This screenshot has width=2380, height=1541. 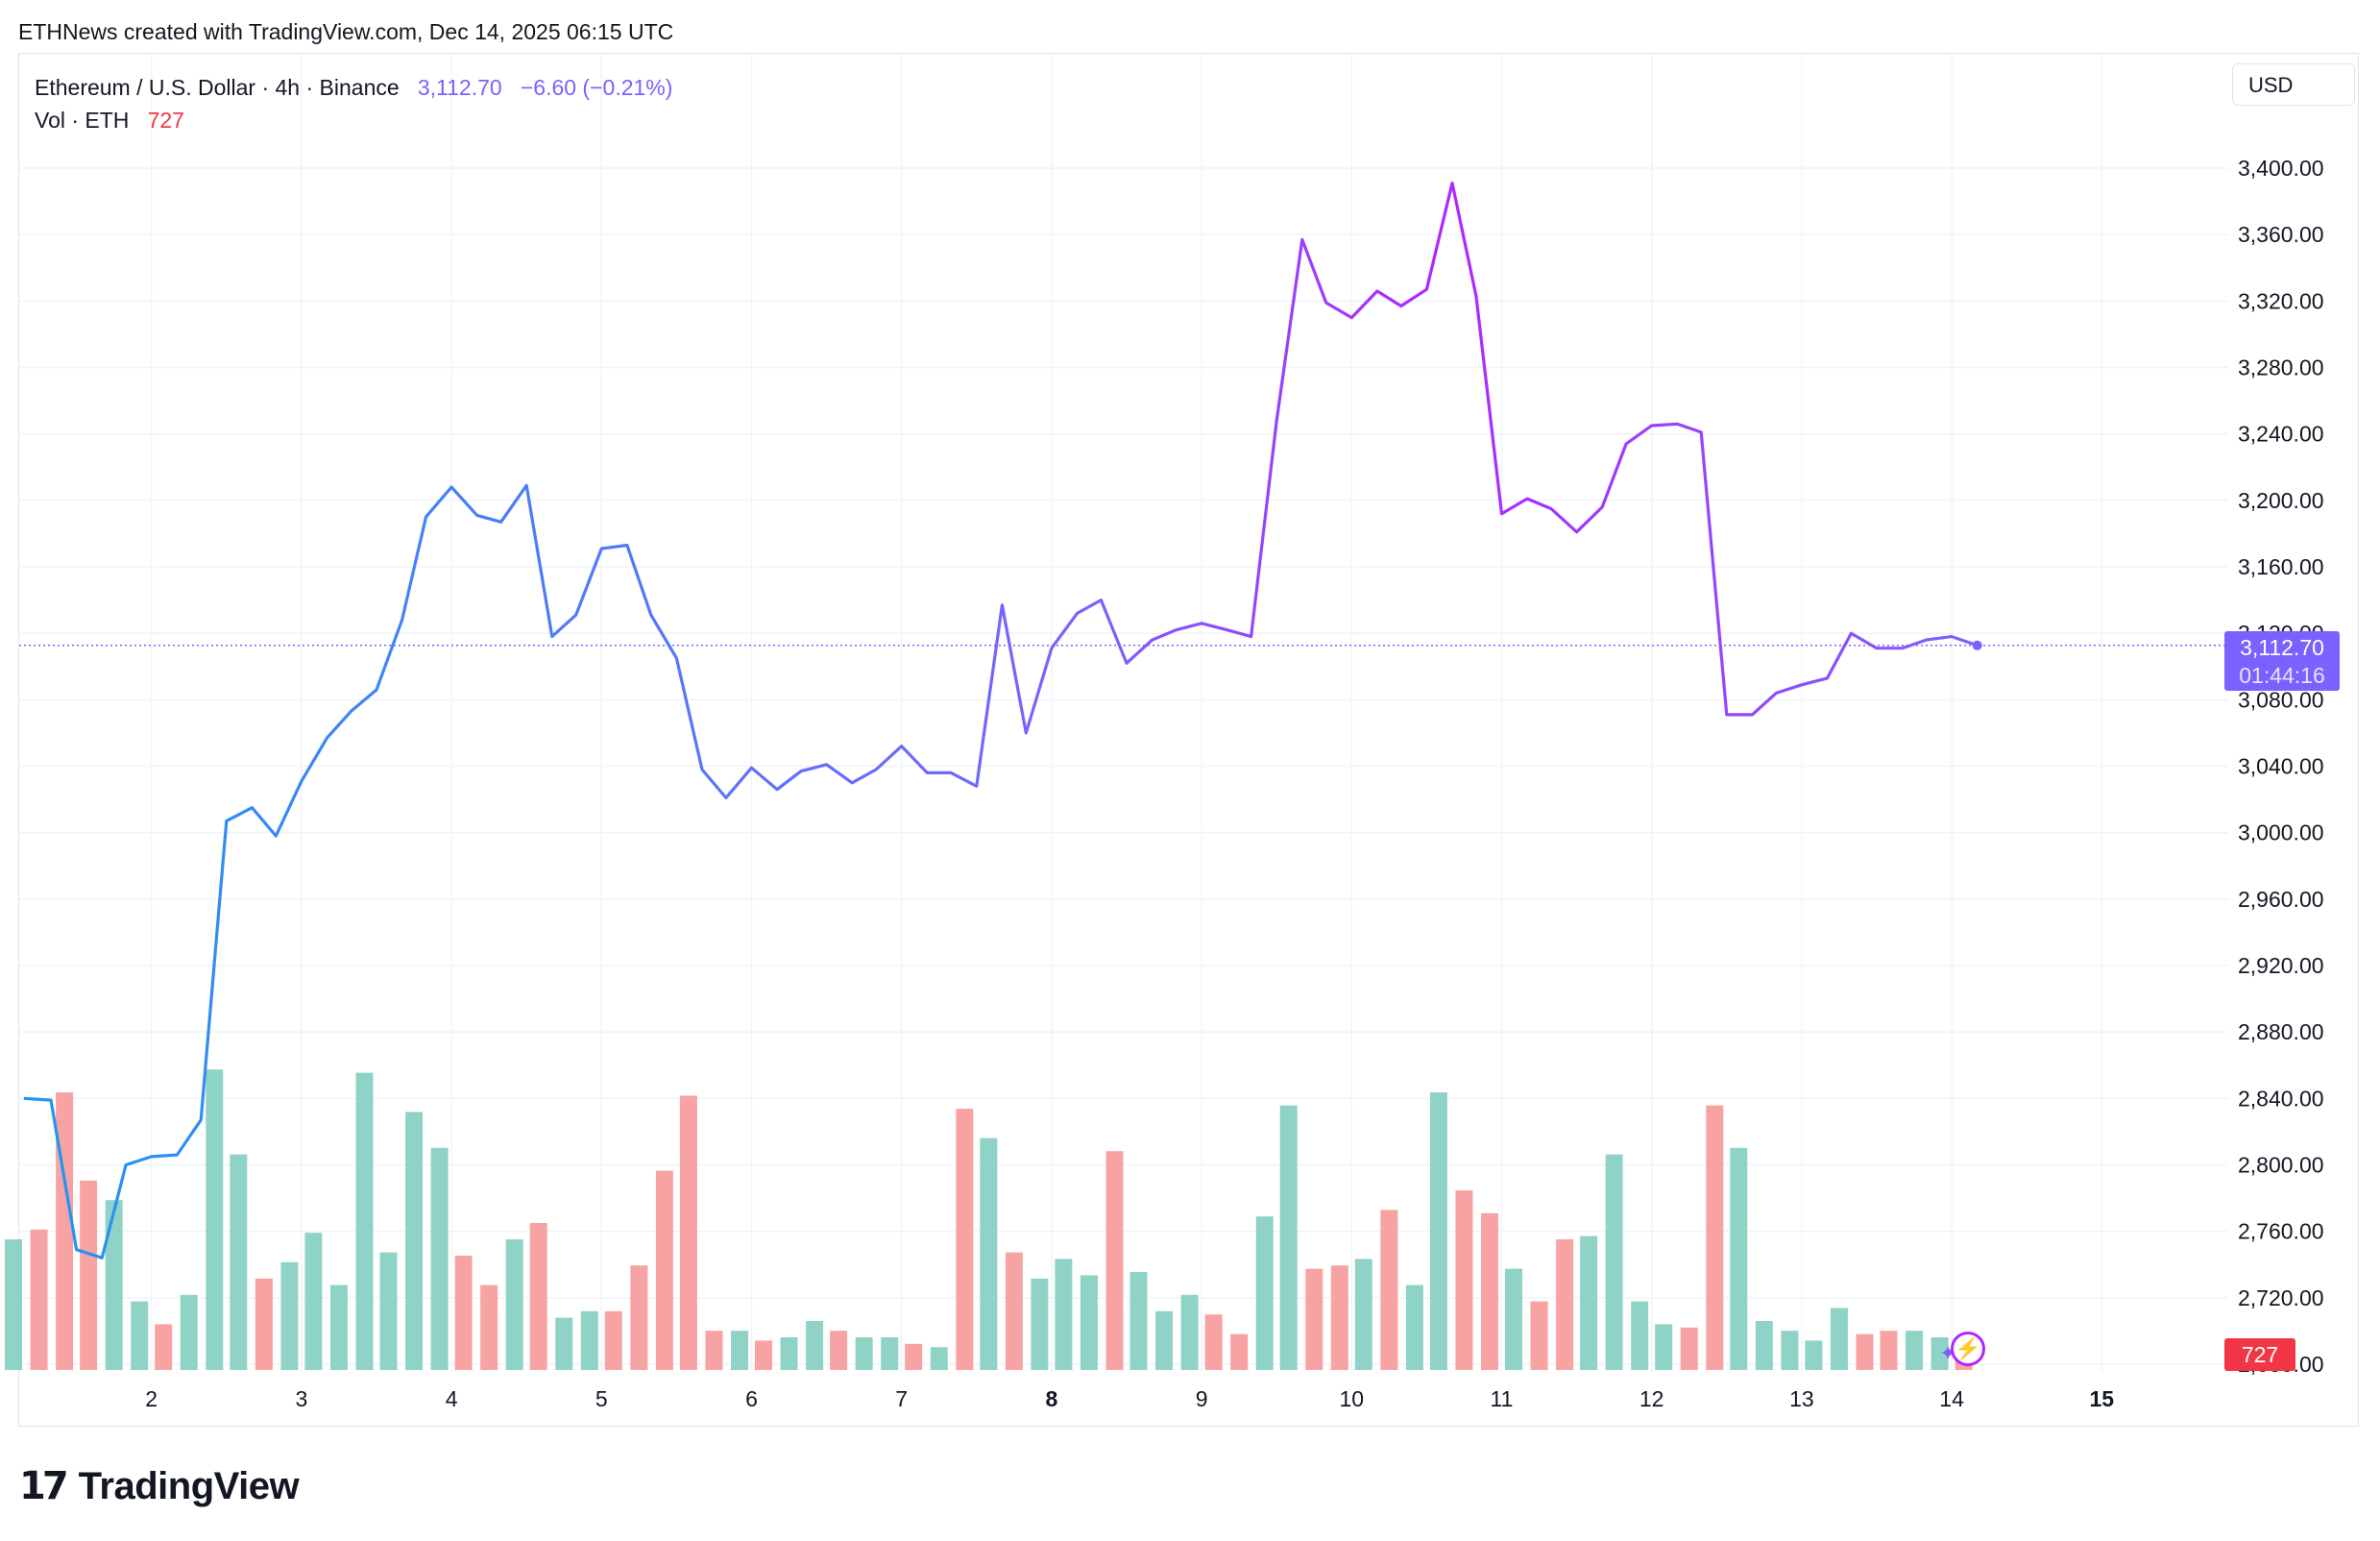 I want to click on x-tick-label: 6, so click(x=752, y=1398).